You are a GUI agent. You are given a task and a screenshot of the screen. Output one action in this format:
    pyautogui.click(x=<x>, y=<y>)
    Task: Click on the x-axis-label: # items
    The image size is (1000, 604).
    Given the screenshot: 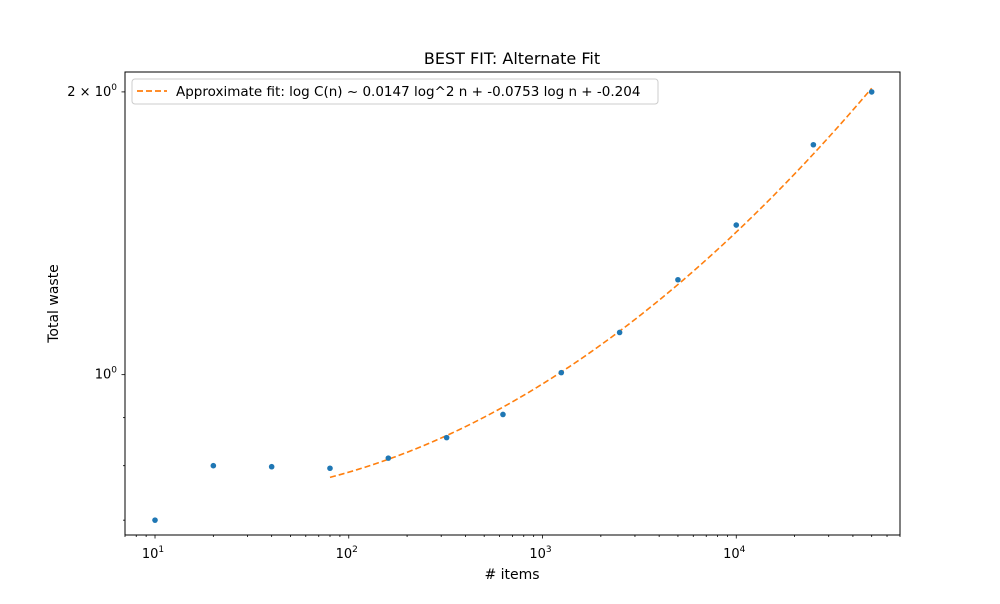 What is the action you would take?
    pyautogui.click(x=511, y=575)
    